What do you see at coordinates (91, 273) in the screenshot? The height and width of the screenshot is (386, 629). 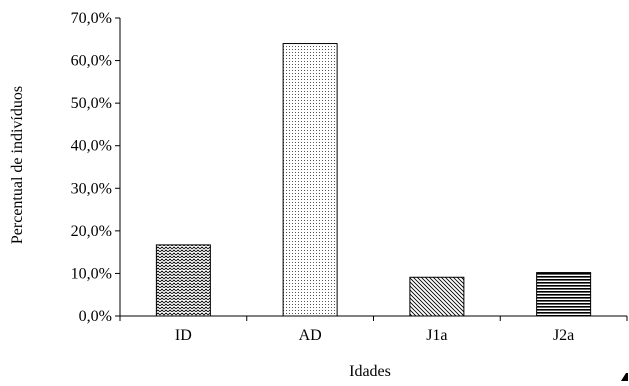 I see `y-tick-label: 10,0%` at bounding box center [91, 273].